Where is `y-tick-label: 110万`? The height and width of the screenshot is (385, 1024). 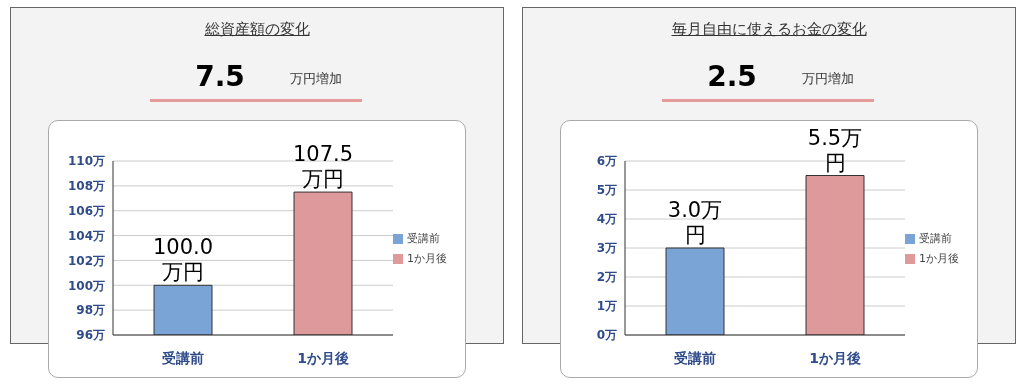 y-tick-label: 110万 is located at coordinates (86, 161).